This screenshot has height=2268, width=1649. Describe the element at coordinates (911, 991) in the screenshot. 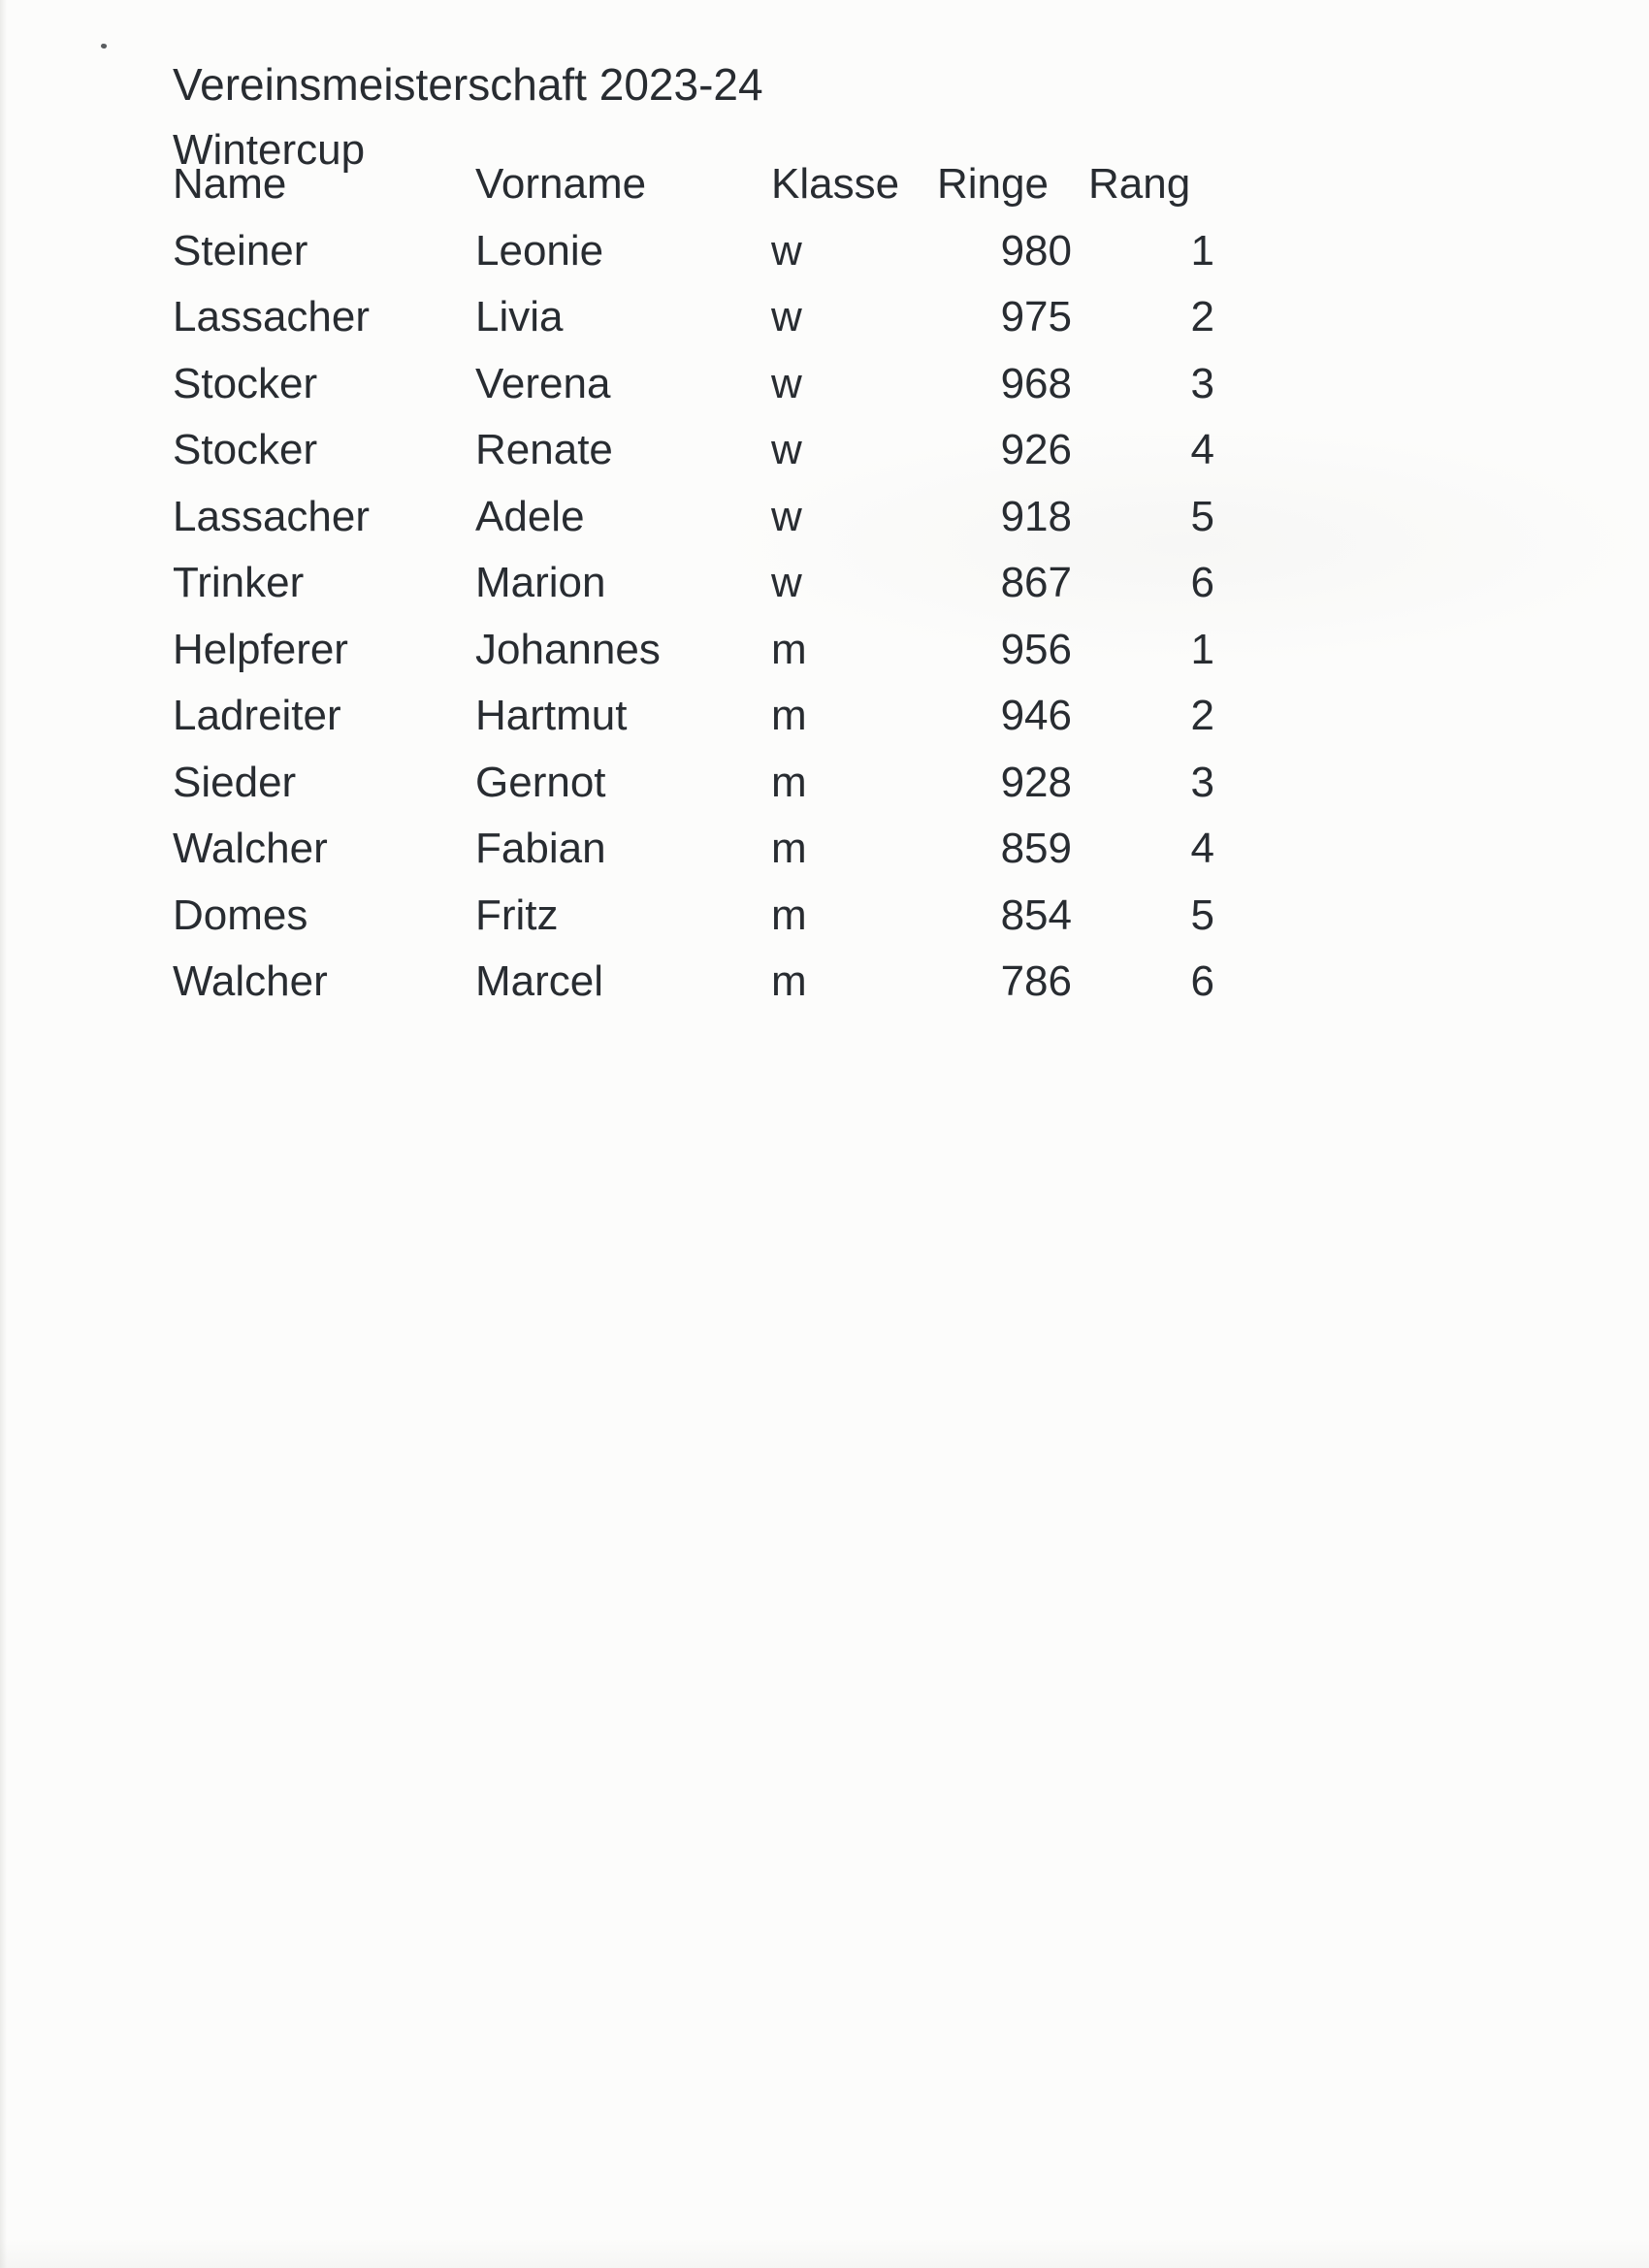

I see `table-row: Walcher Marcel m 786 6` at that location.